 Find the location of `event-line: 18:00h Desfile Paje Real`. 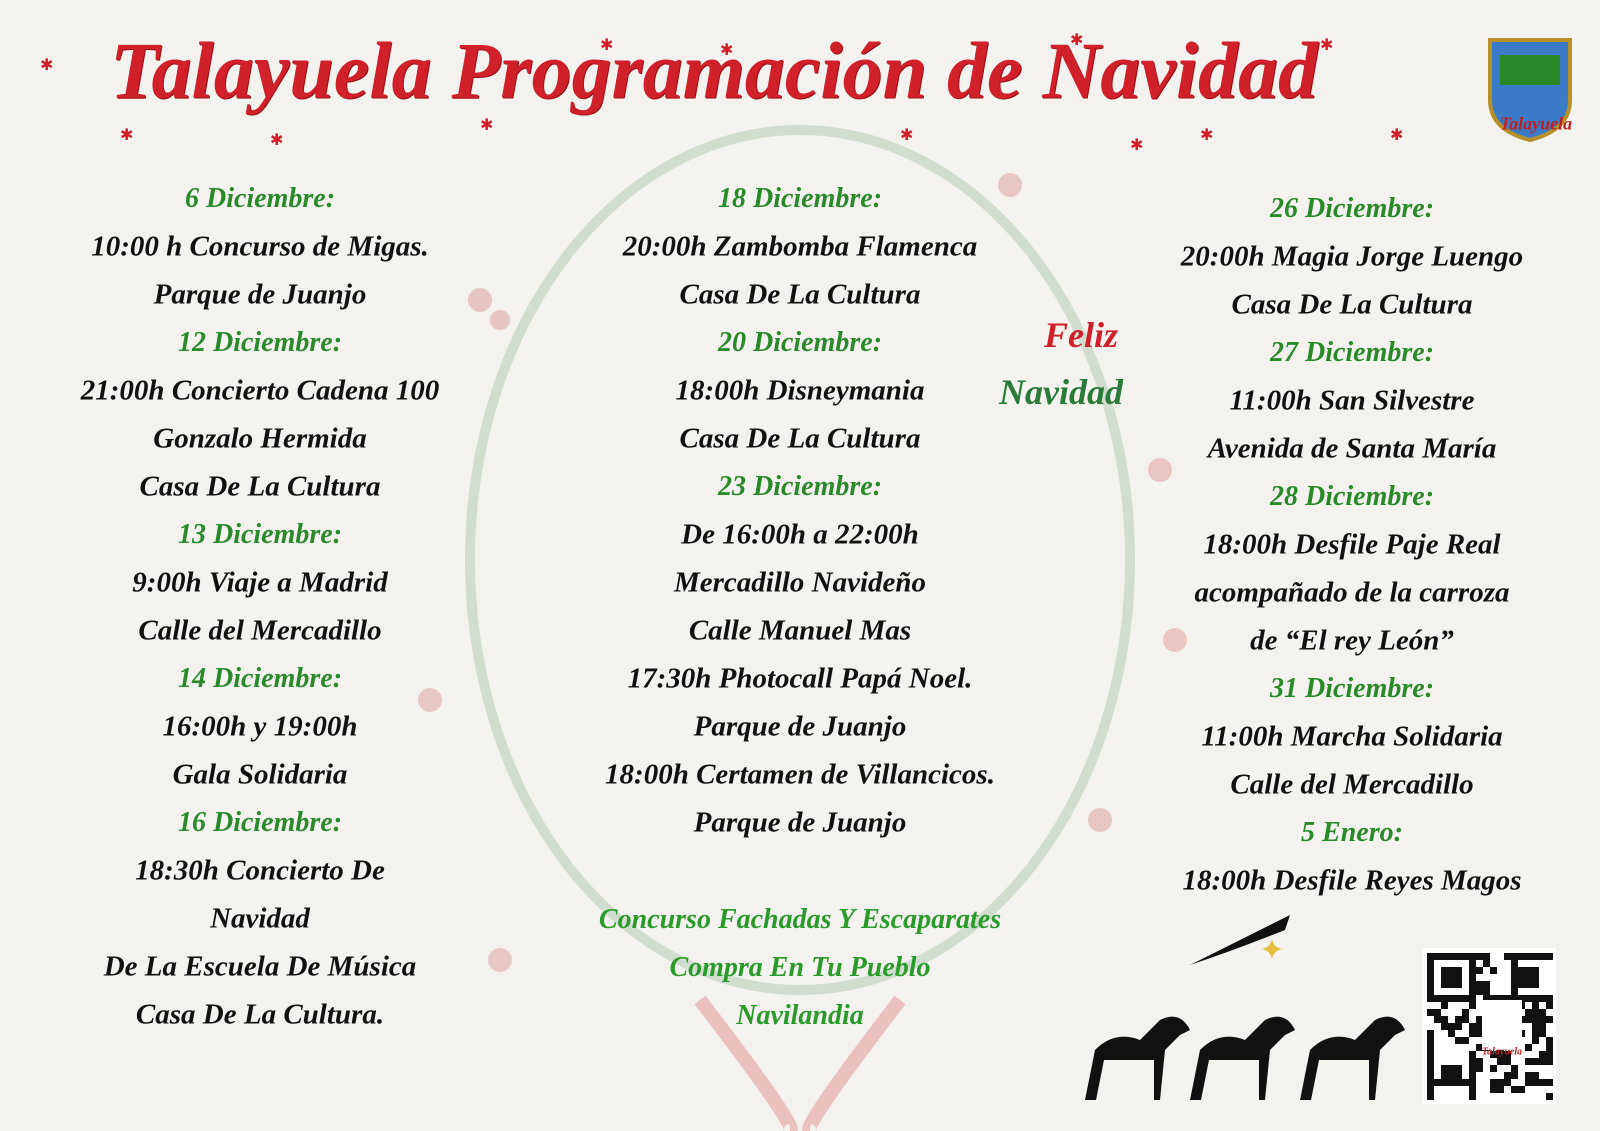

event-line: 18:00h Desfile Paje Real is located at coordinates (1352, 544).